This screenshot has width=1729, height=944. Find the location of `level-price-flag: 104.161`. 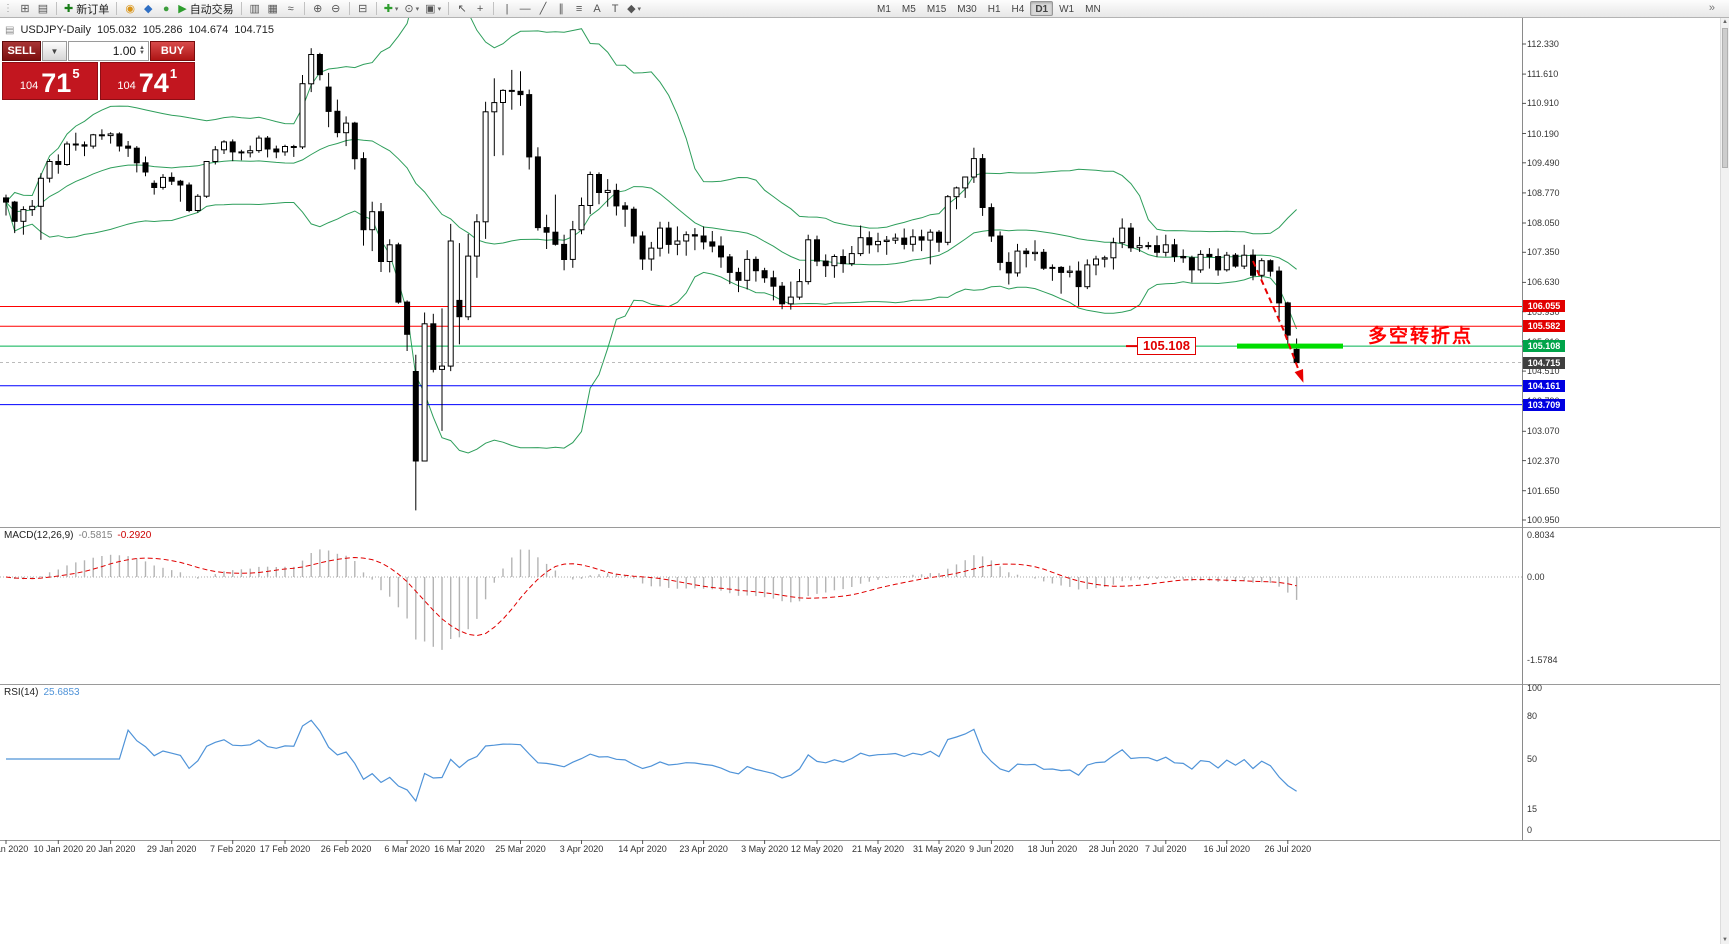

level-price-flag: 104.161 is located at coordinates (1544, 385).